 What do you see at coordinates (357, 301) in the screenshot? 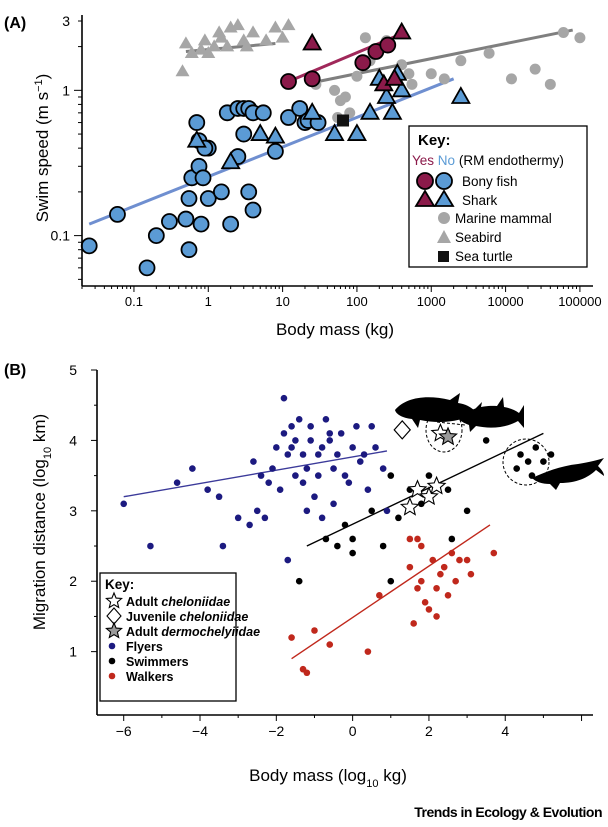
I see `panel-a-x-tick-label: 100` at bounding box center [357, 301].